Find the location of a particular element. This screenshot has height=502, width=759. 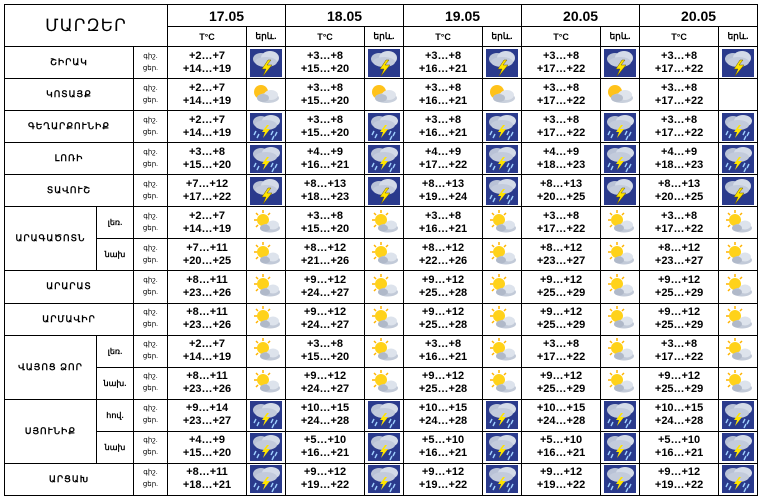

night-label: գիշ. is located at coordinates (150, 280).